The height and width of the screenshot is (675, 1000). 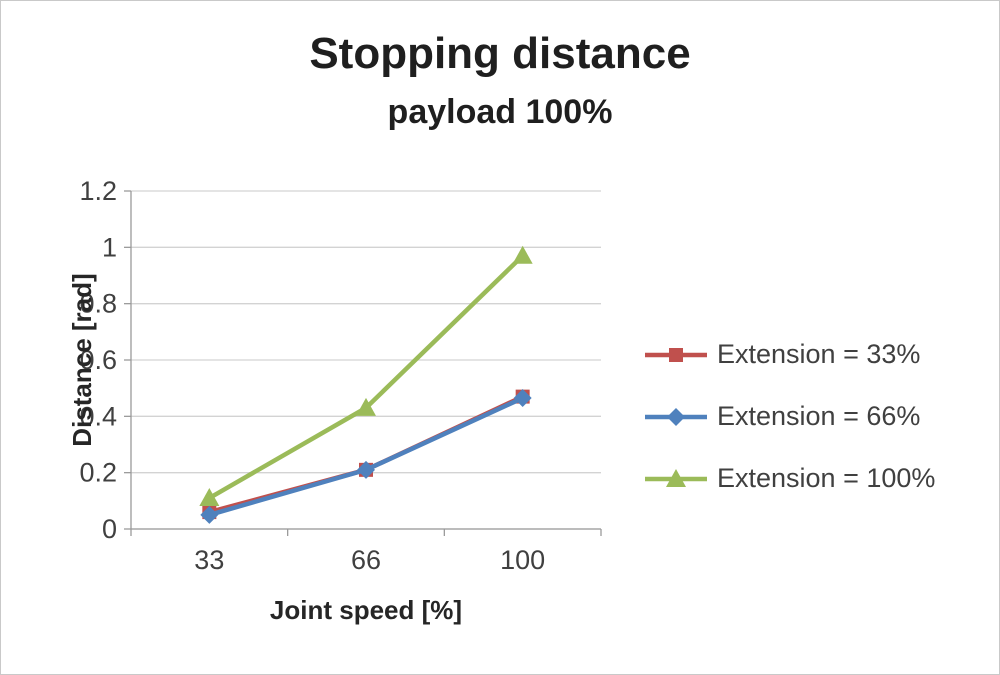 What do you see at coordinates (209, 560) in the screenshot?
I see `x-tick-label: 33` at bounding box center [209, 560].